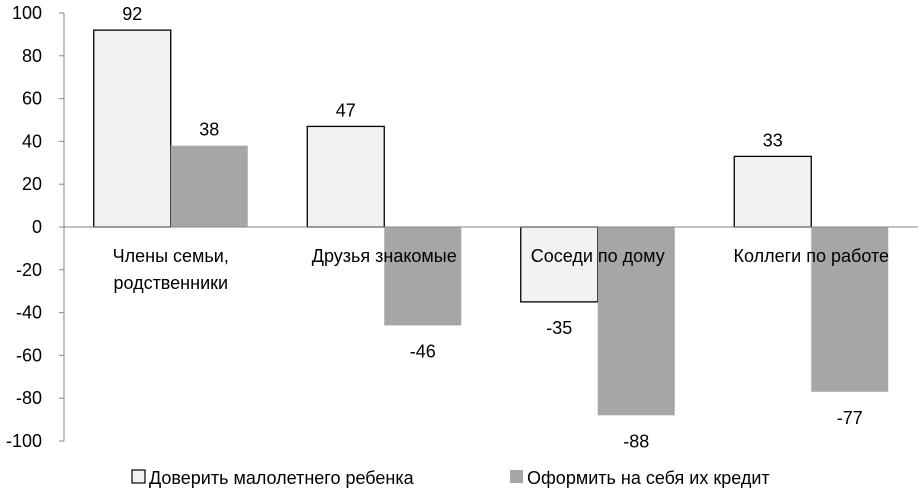  Describe the element at coordinates (345, 176) in the screenshot. I see `bar-series1-cat2` at that location.